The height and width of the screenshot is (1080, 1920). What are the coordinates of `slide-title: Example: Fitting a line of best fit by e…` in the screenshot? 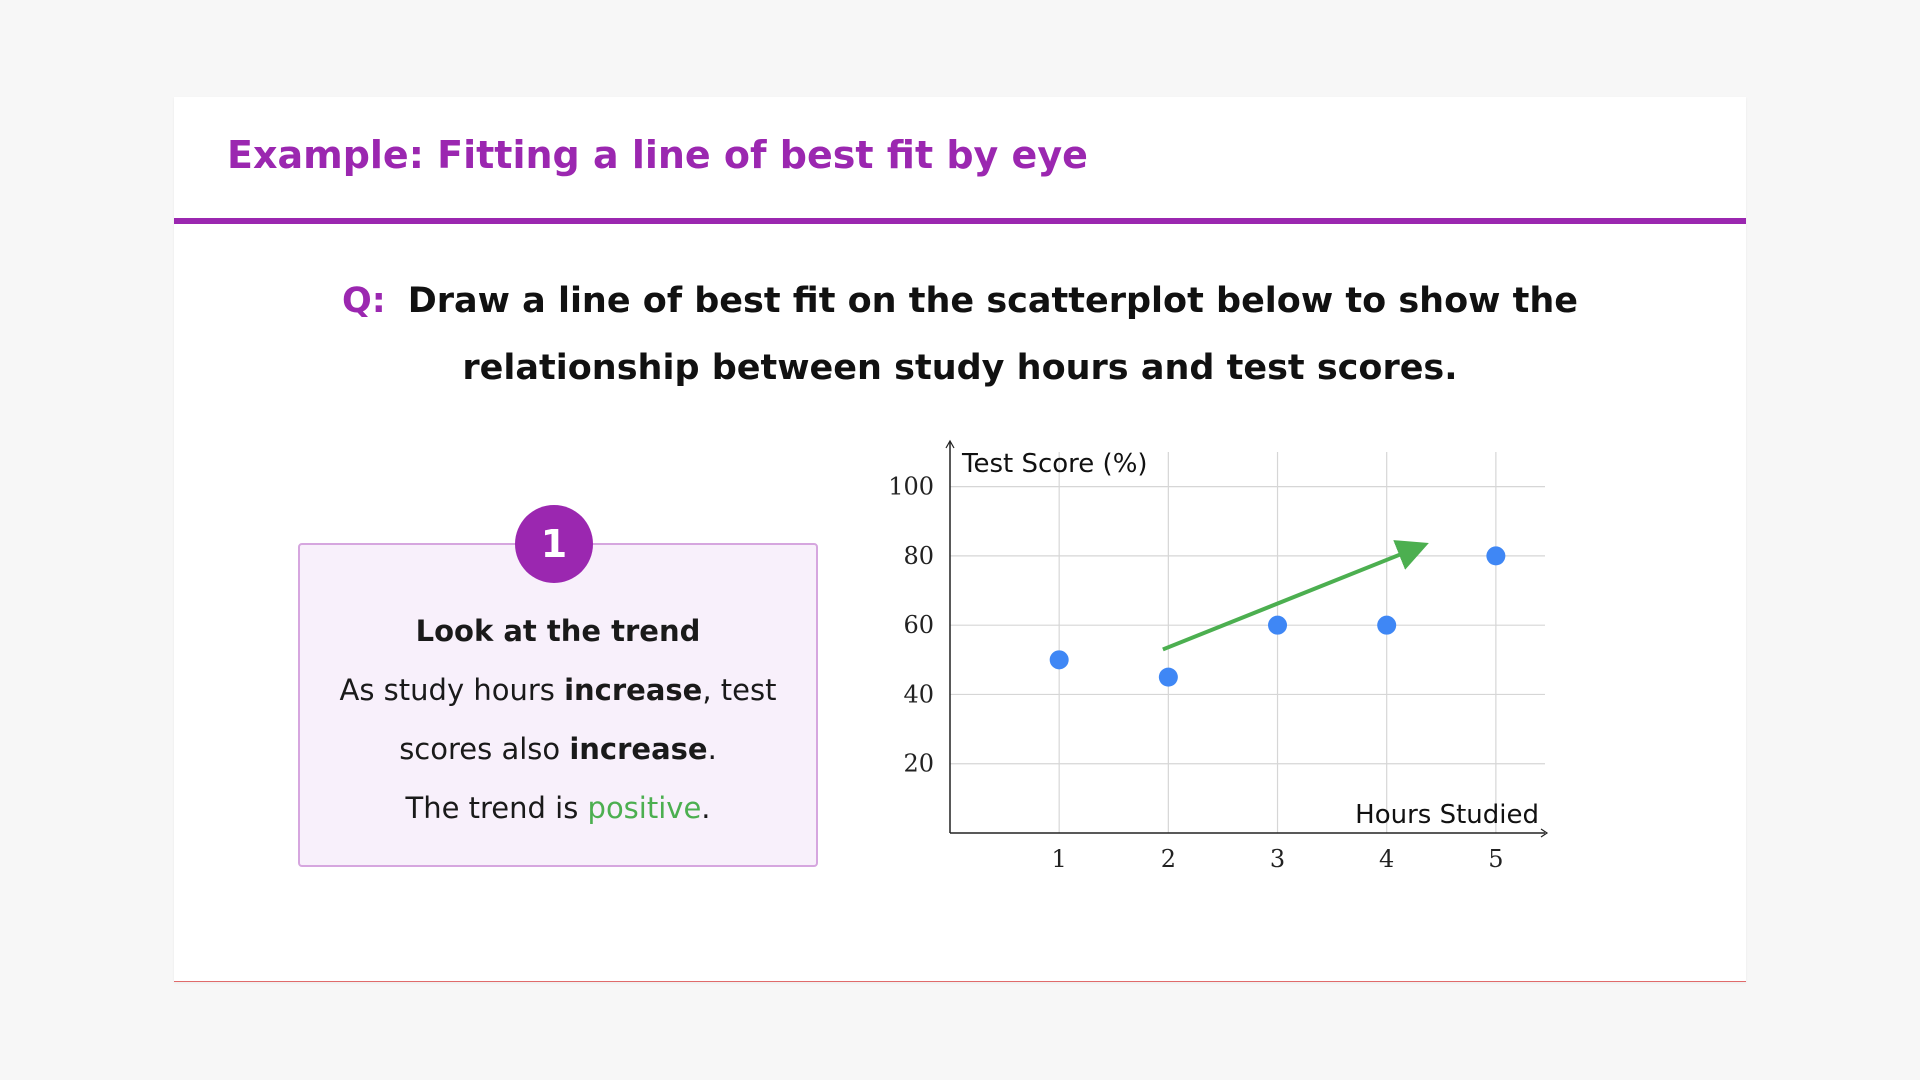 It's located at (657, 155).